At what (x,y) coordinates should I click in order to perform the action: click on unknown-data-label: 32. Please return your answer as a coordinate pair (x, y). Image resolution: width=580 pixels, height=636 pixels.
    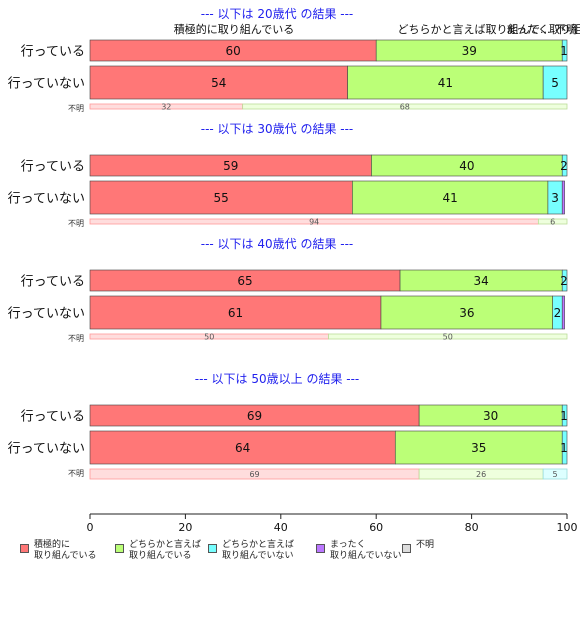
    Looking at the image, I should click on (166, 107).